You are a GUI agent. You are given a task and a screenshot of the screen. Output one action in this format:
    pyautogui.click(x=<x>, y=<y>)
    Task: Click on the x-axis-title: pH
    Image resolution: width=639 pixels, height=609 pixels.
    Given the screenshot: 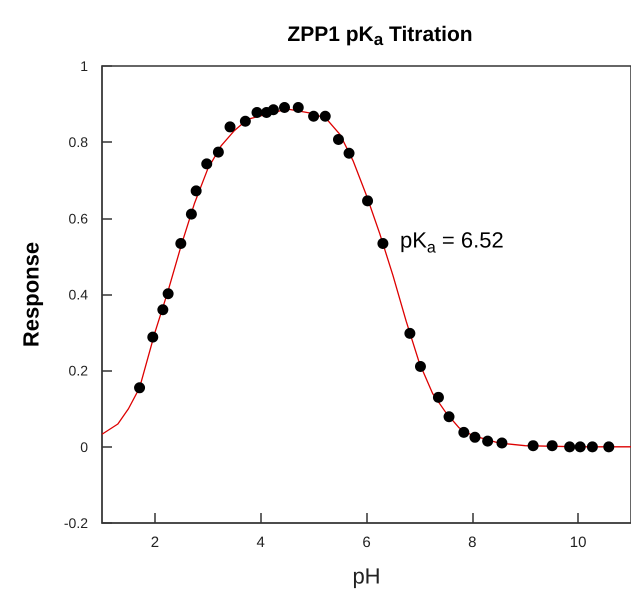 What is the action you would take?
    pyautogui.click(x=366, y=576)
    